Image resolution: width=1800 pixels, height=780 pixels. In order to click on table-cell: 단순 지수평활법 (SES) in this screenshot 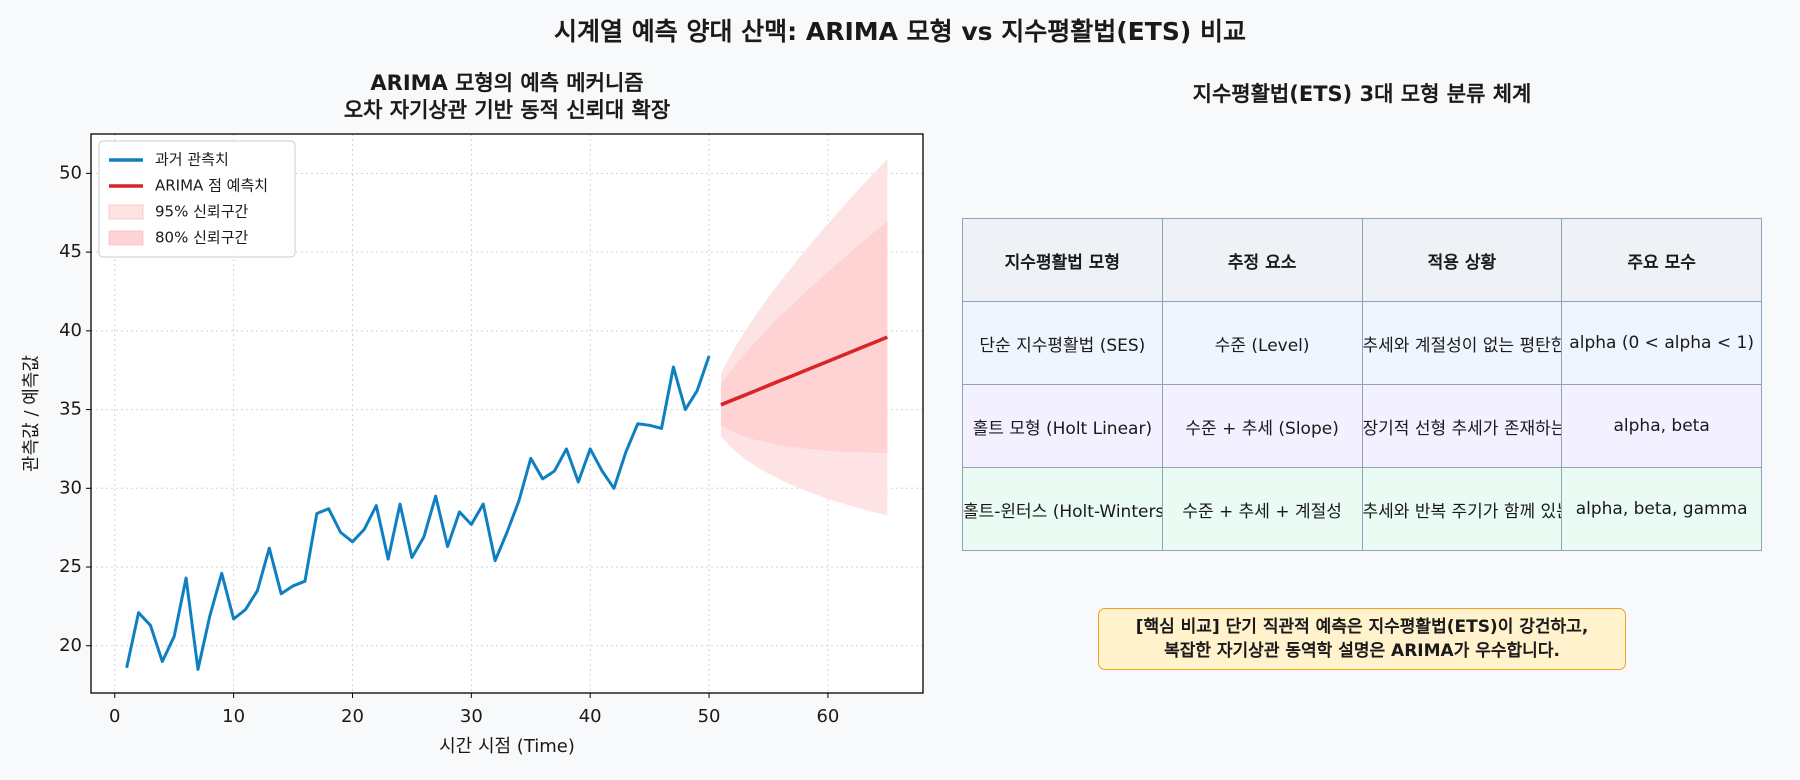, I will do `click(1062, 343)`.